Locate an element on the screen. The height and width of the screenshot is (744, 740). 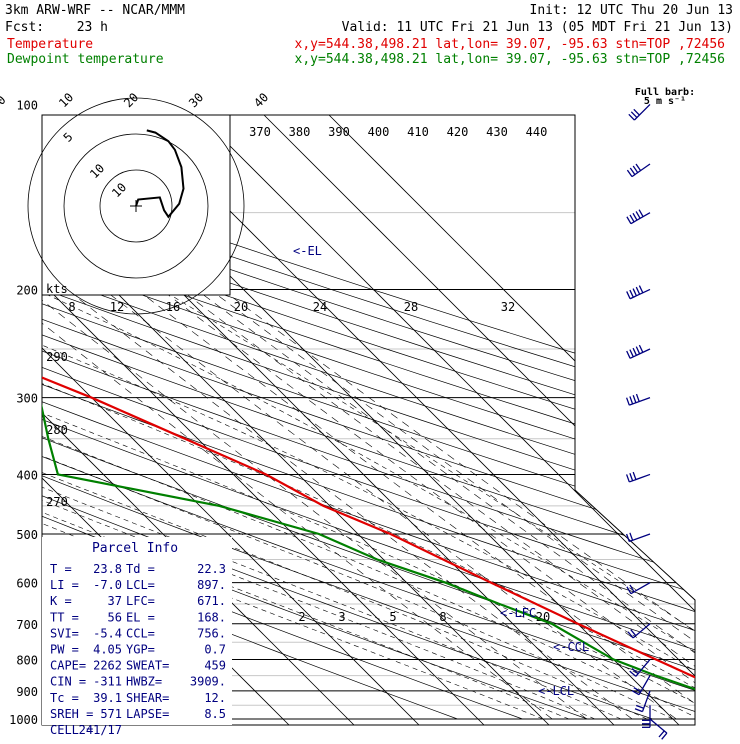
el-marker: <-EL is located at coordinates (307, 251).